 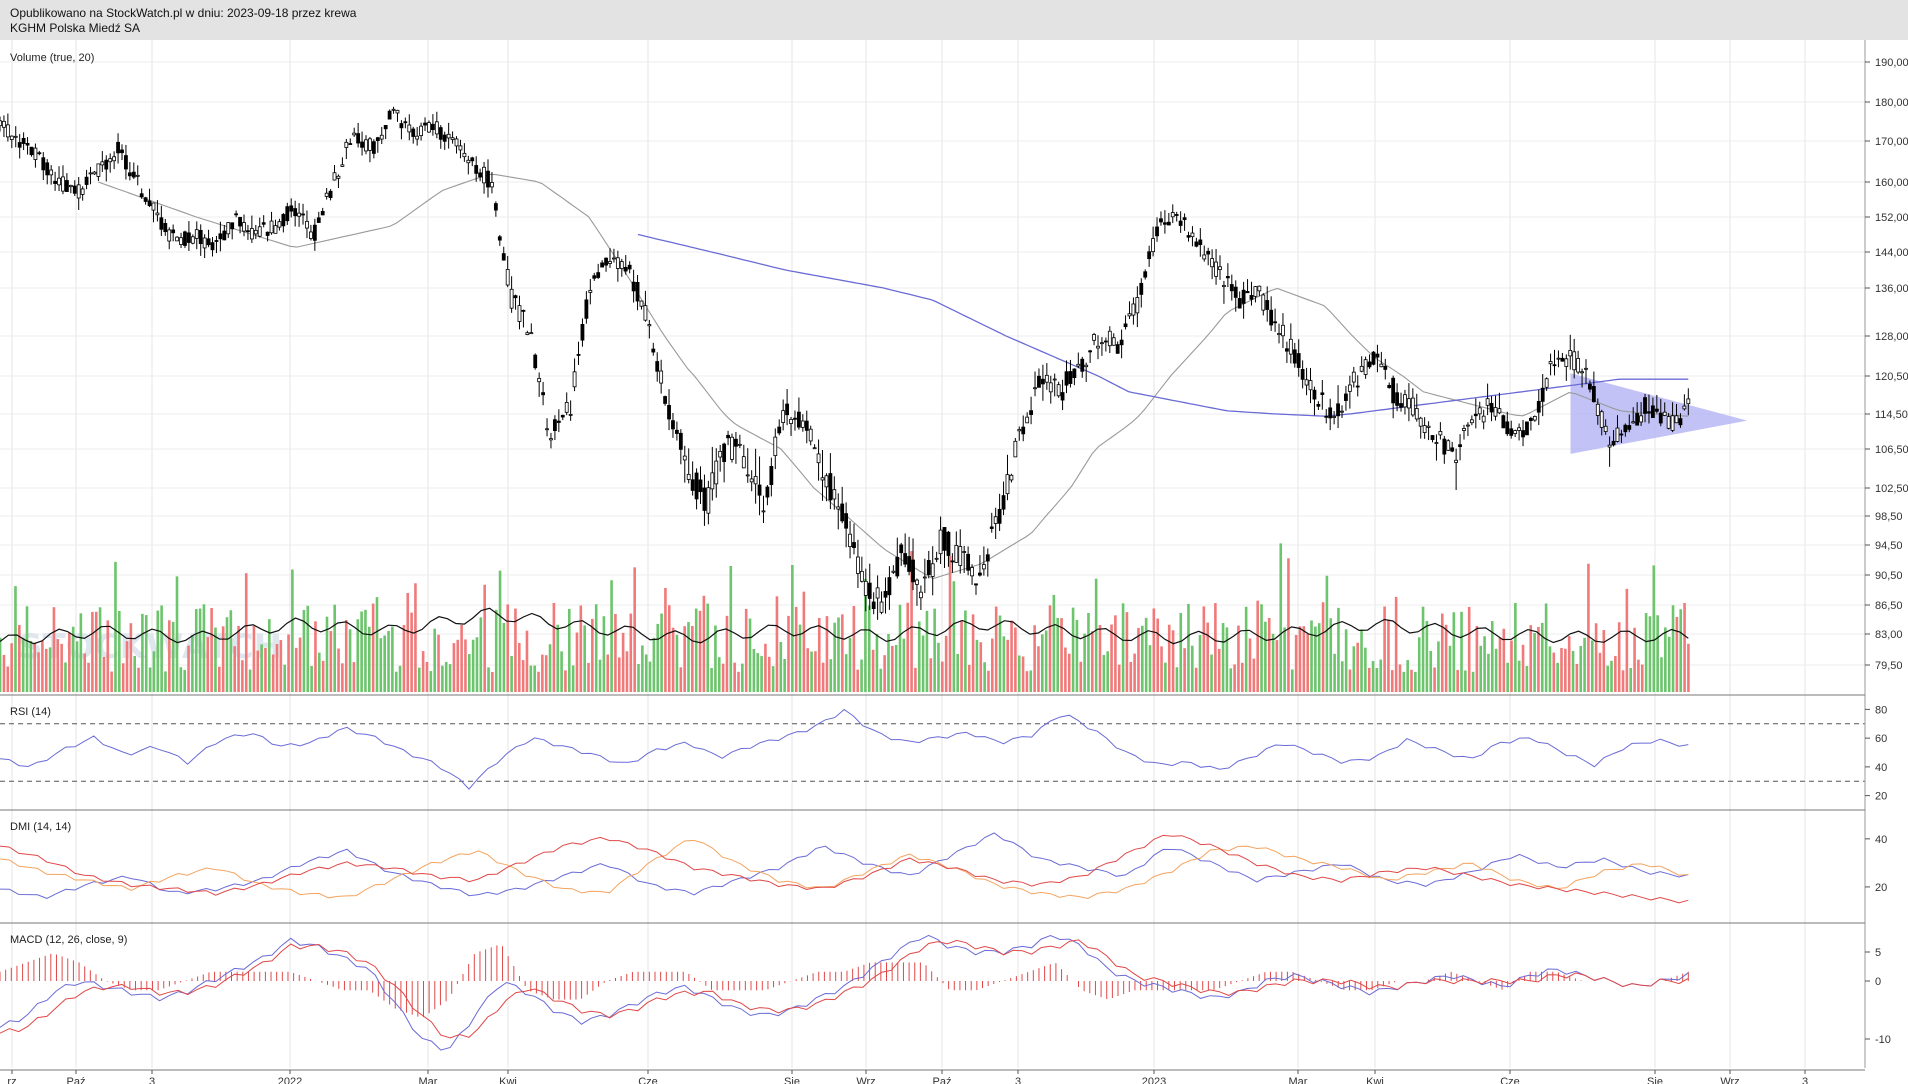 I want to click on price-tick-label: 190,00, so click(x=1891, y=63).